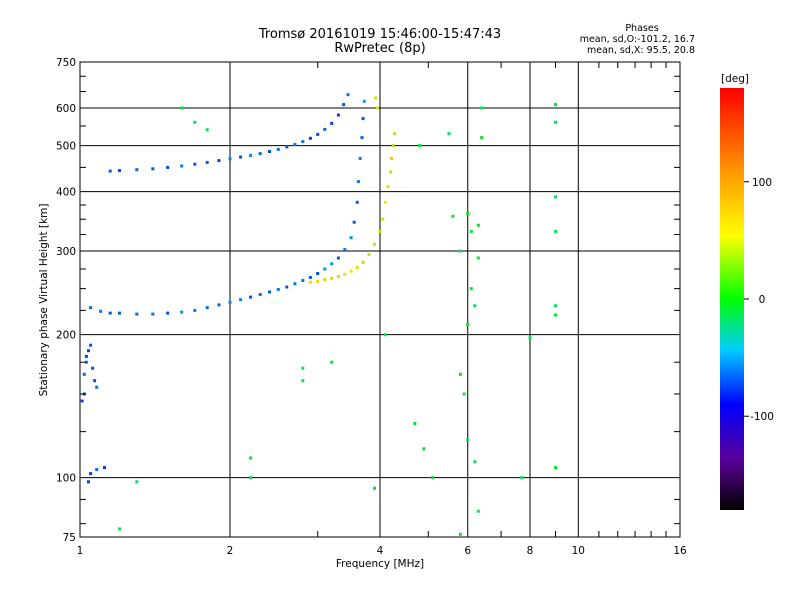  What do you see at coordinates (380, 564) in the screenshot?
I see `x-axis-label: Frequency [MHz]` at bounding box center [380, 564].